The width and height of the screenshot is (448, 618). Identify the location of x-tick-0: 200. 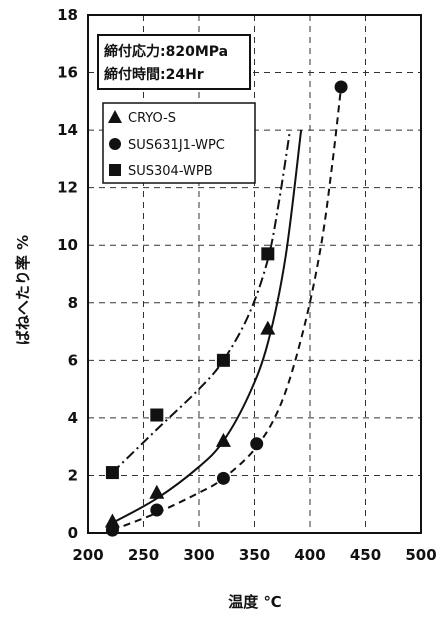
(87, 555).